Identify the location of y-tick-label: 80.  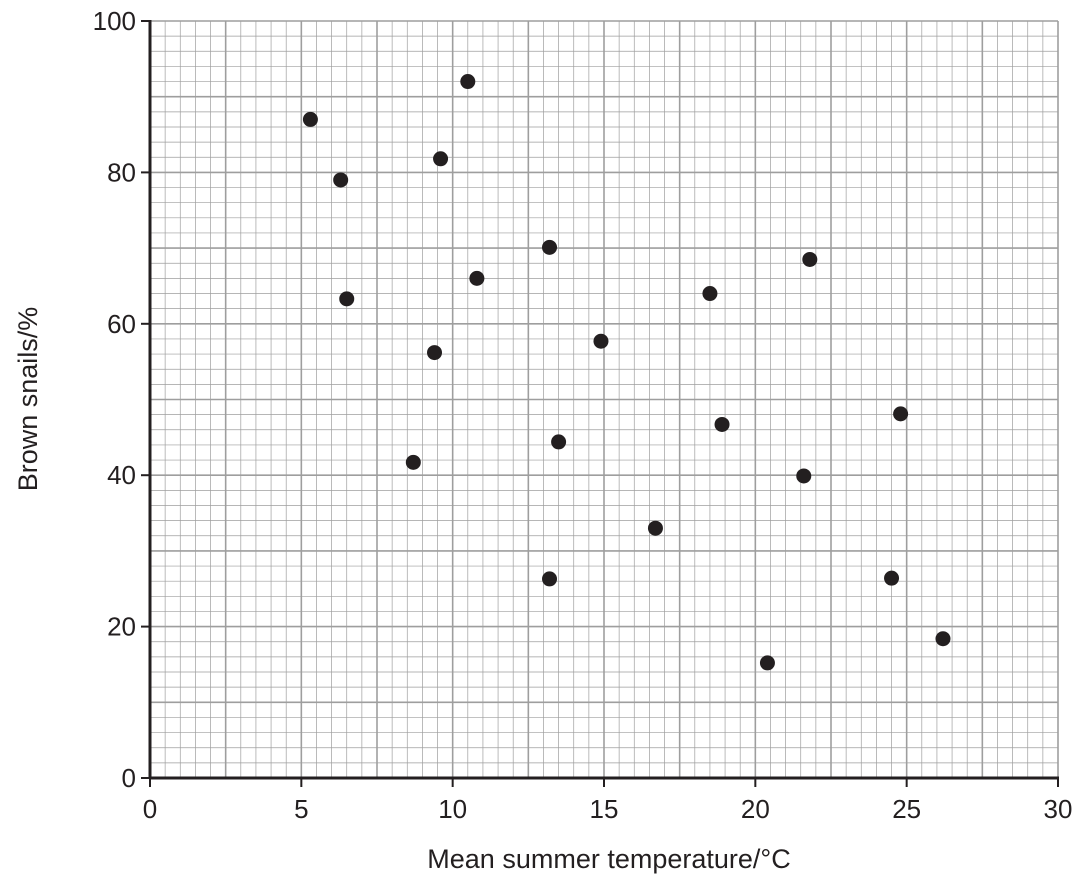
(121, 172).